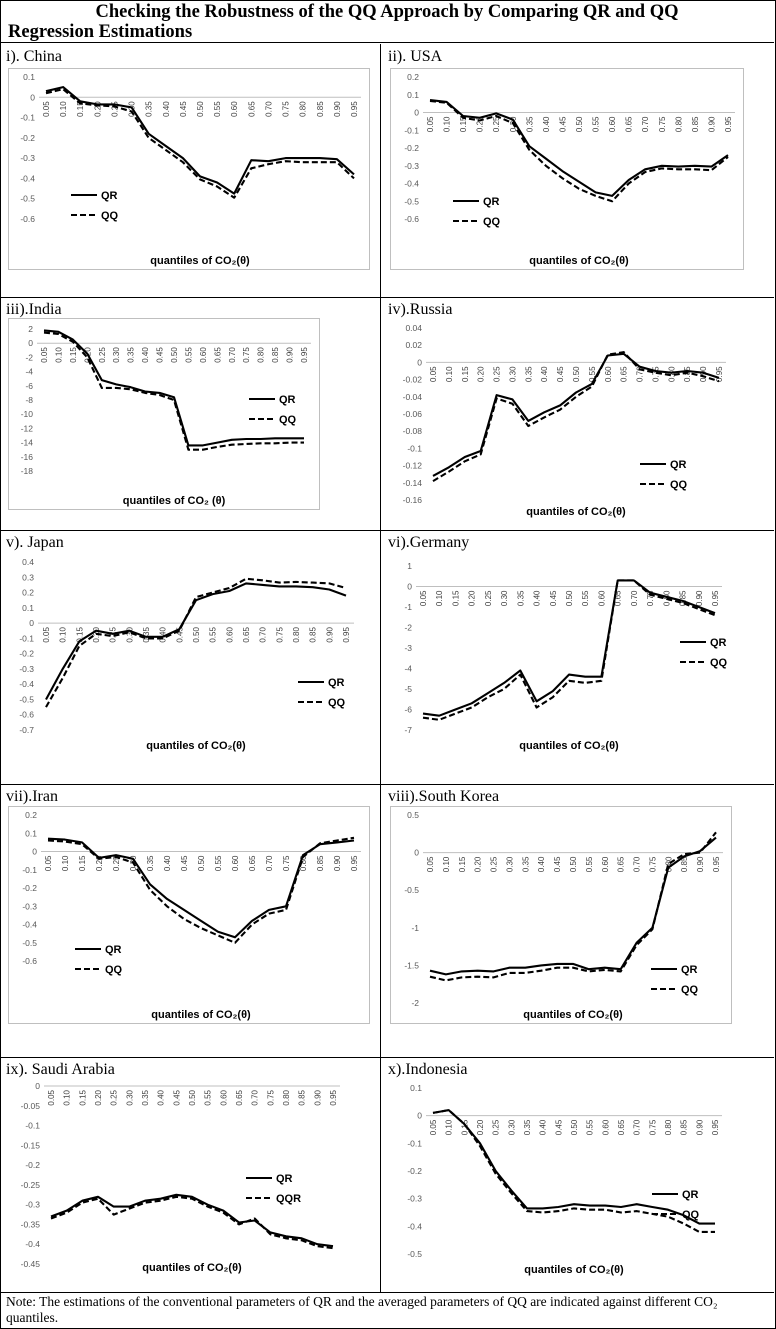 The height and width of the screenshot is (1329, 776). What do you see at coordinates (29, 925) in the screenshot?
I see `y-tick-label: -0.4` at bounding box center [29, 925].